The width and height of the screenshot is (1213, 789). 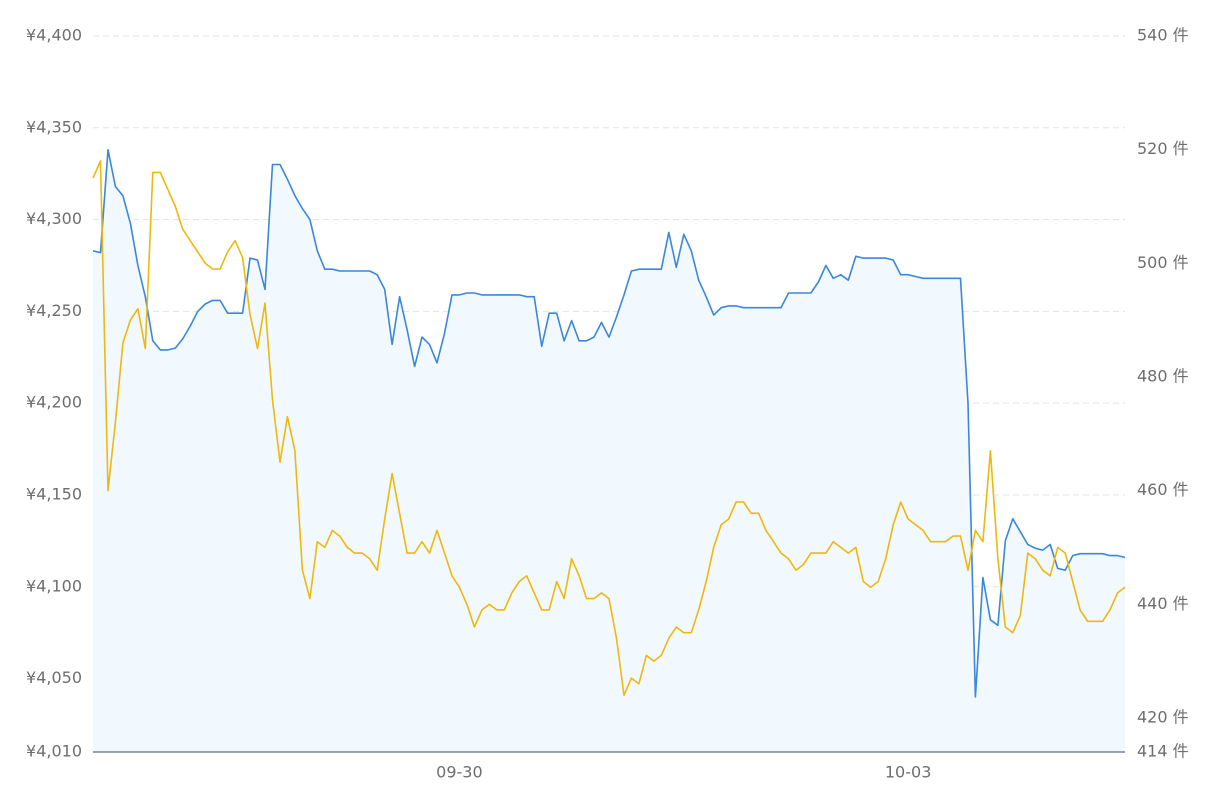 What do you see at coordinates (54, 35) in the screenshot?
I see `y-tick-label: ¥4,400` at bounding box center [54, 35].